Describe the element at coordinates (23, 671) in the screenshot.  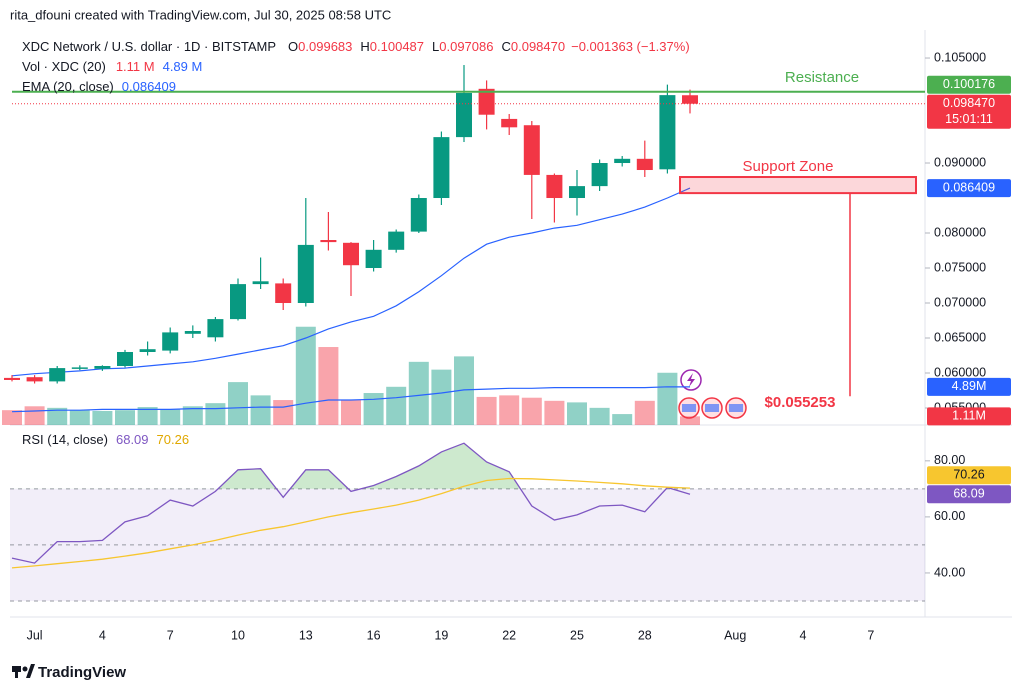
I see `tv-logo` at that location.